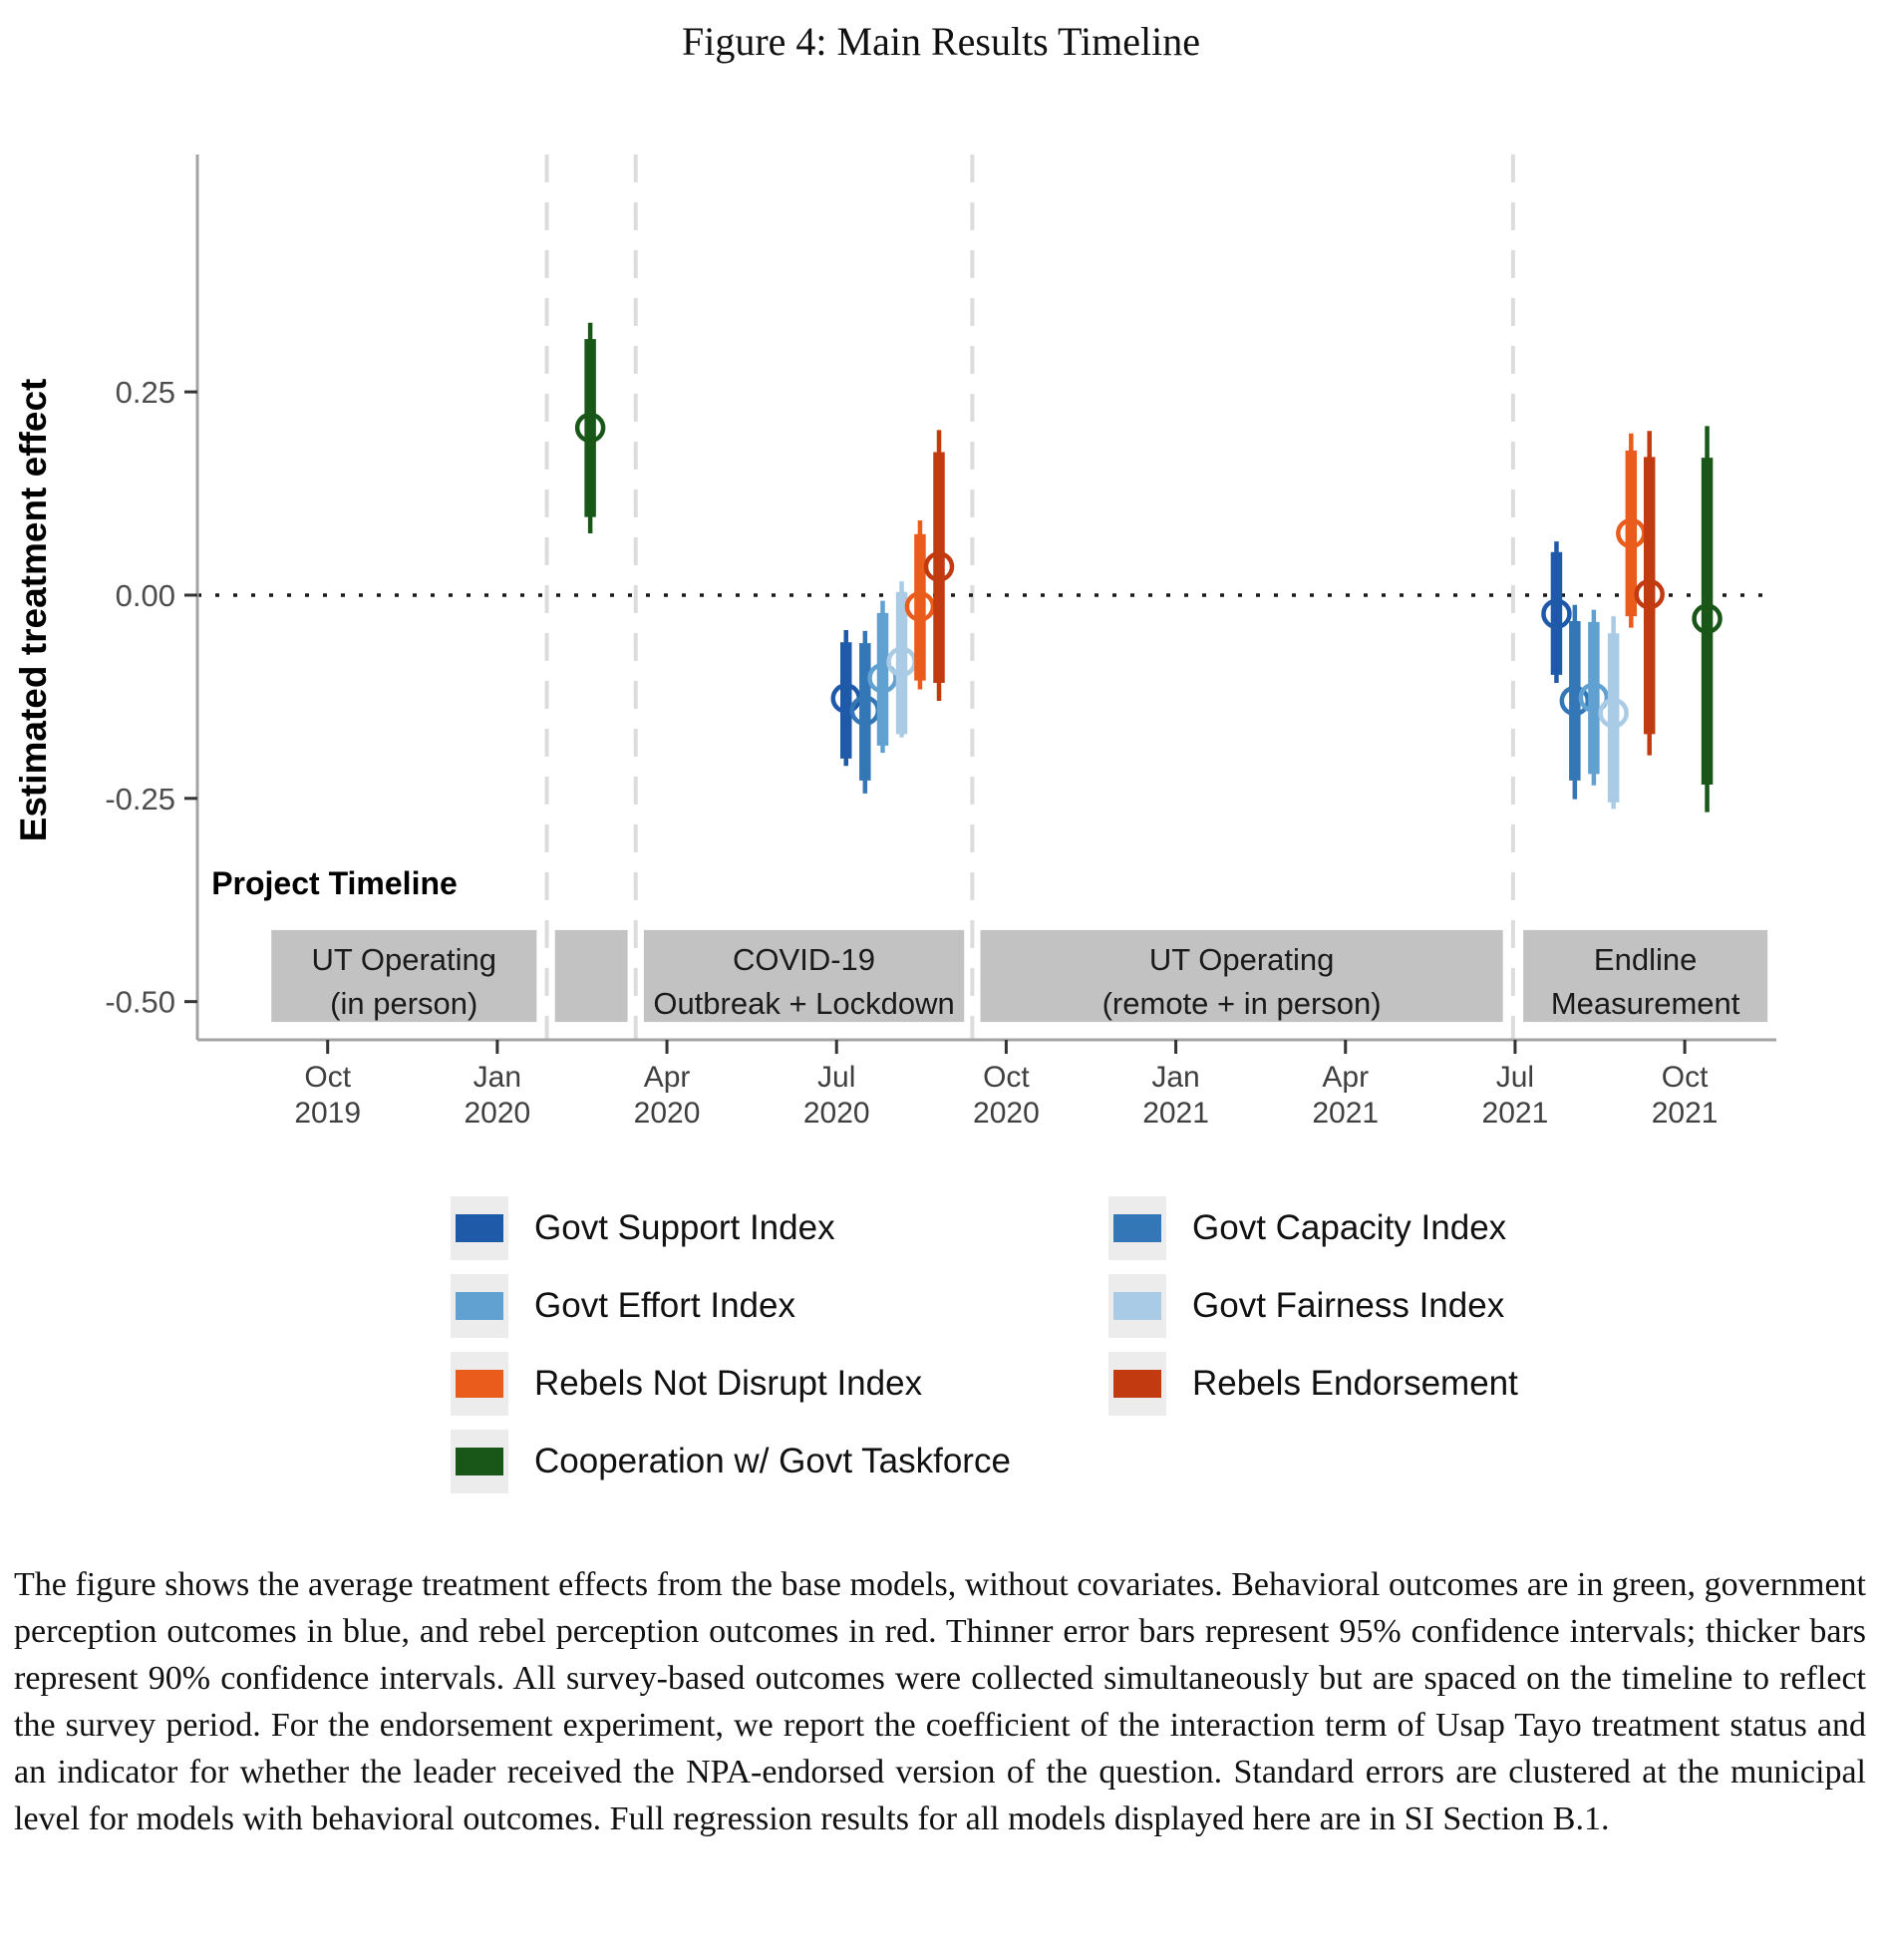 This screenshot has height=1960, width=1882. I want to click on timeline-band-label: (remote + in person), so click(1242, 1003).